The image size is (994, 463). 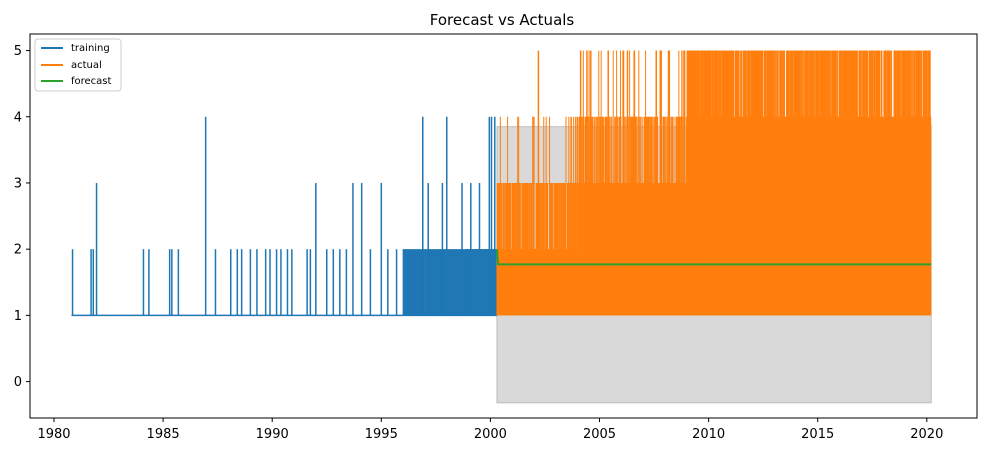 I want to click on y-tick-label: 3, so click(x=18, y=183).